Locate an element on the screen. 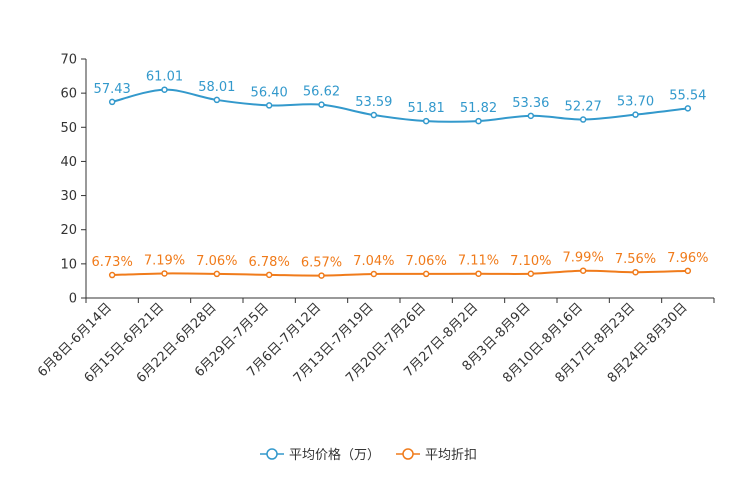  y-tick-label: 30 is located at coordinates (68, 196).